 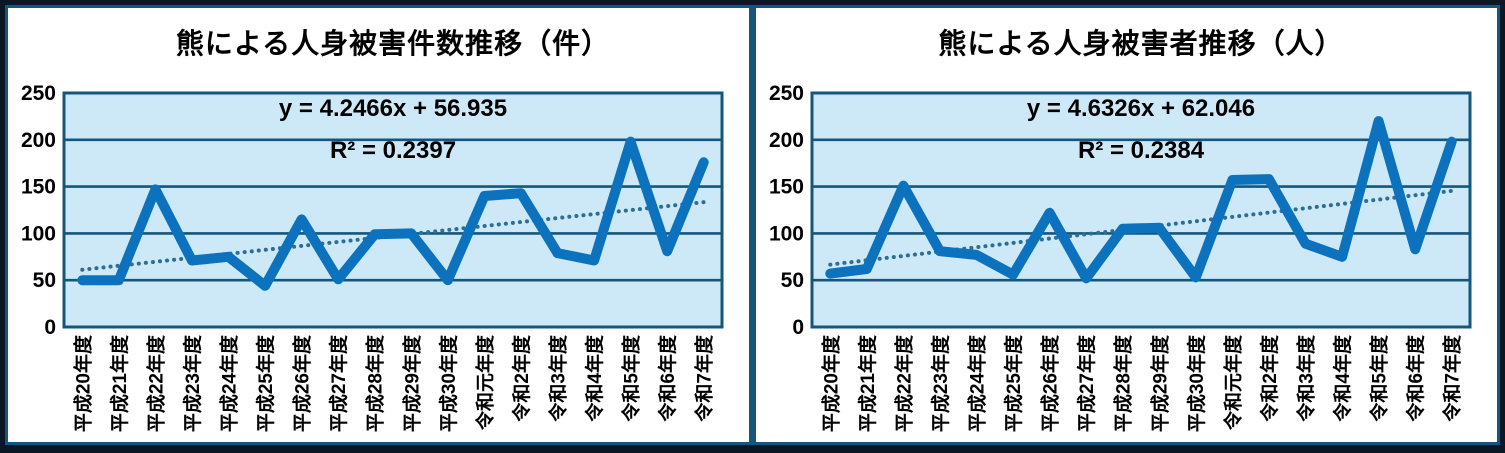 What do you see at coordinates (393, 213) in the screenshot?
I see `data-series-line` at bounding box center [393, 213].